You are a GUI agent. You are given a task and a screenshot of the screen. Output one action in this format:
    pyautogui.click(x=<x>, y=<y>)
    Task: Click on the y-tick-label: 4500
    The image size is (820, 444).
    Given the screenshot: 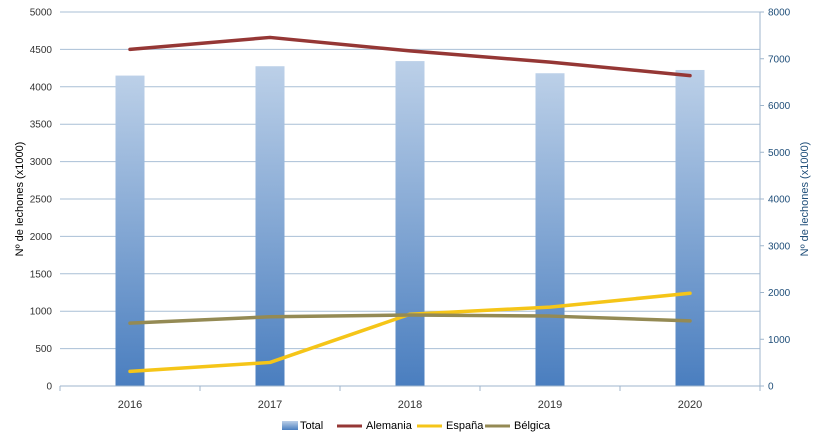 What is the action you would take?
    pyautogui.click(x=41, y=50)
    